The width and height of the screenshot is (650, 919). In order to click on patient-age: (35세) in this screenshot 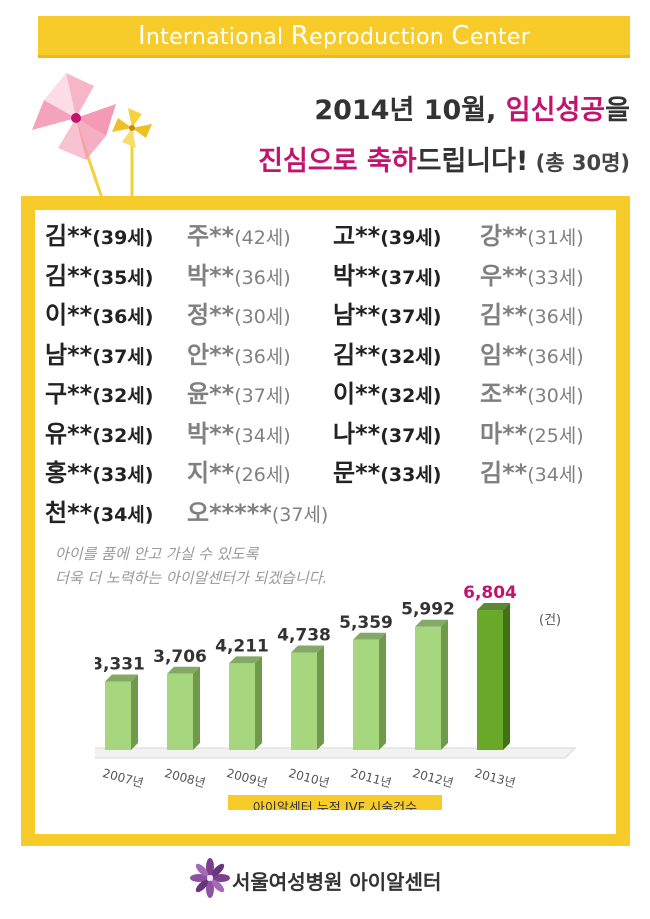, I will do `click(123, 277)`.